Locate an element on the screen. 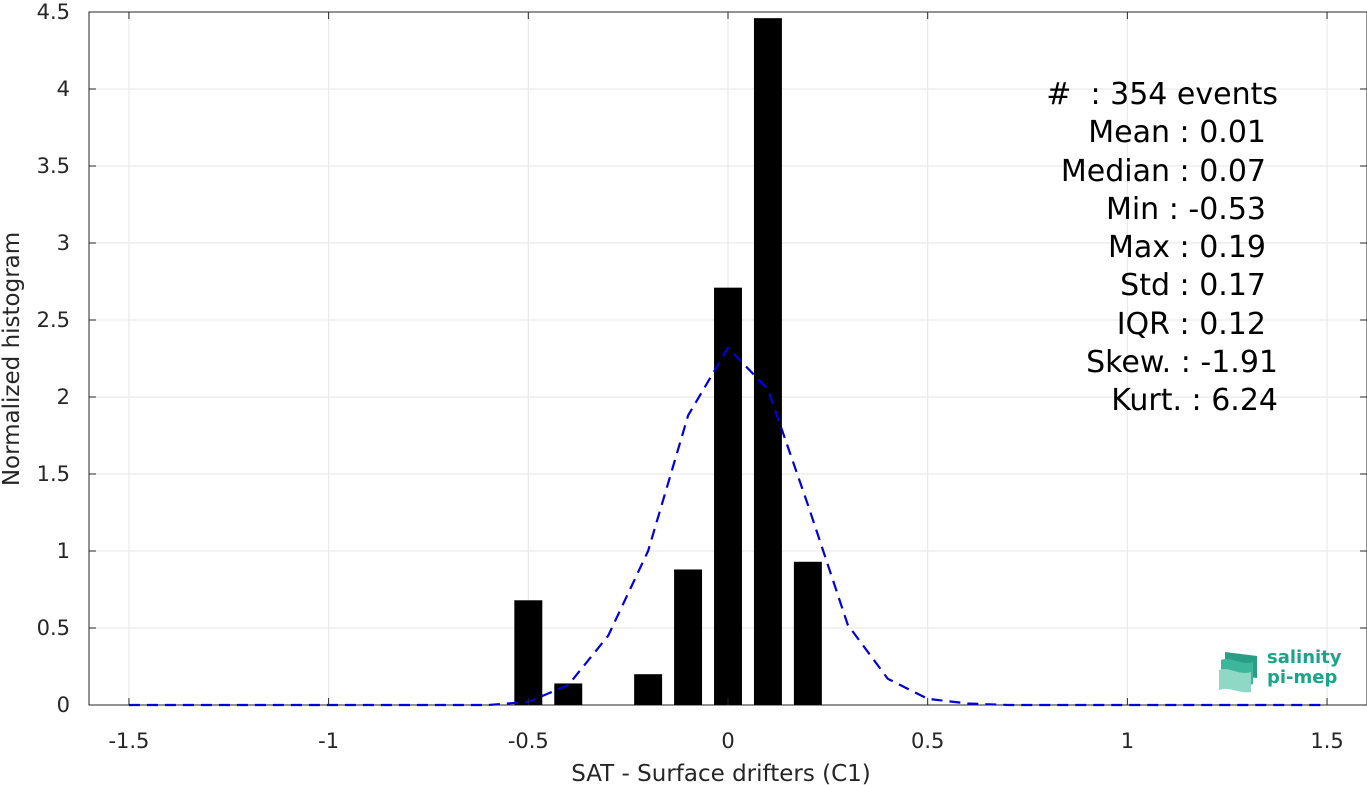 The height and width of the screenshot is (785, 1367). x-tick-label: -1.5 is located at coordinates (128, 741).